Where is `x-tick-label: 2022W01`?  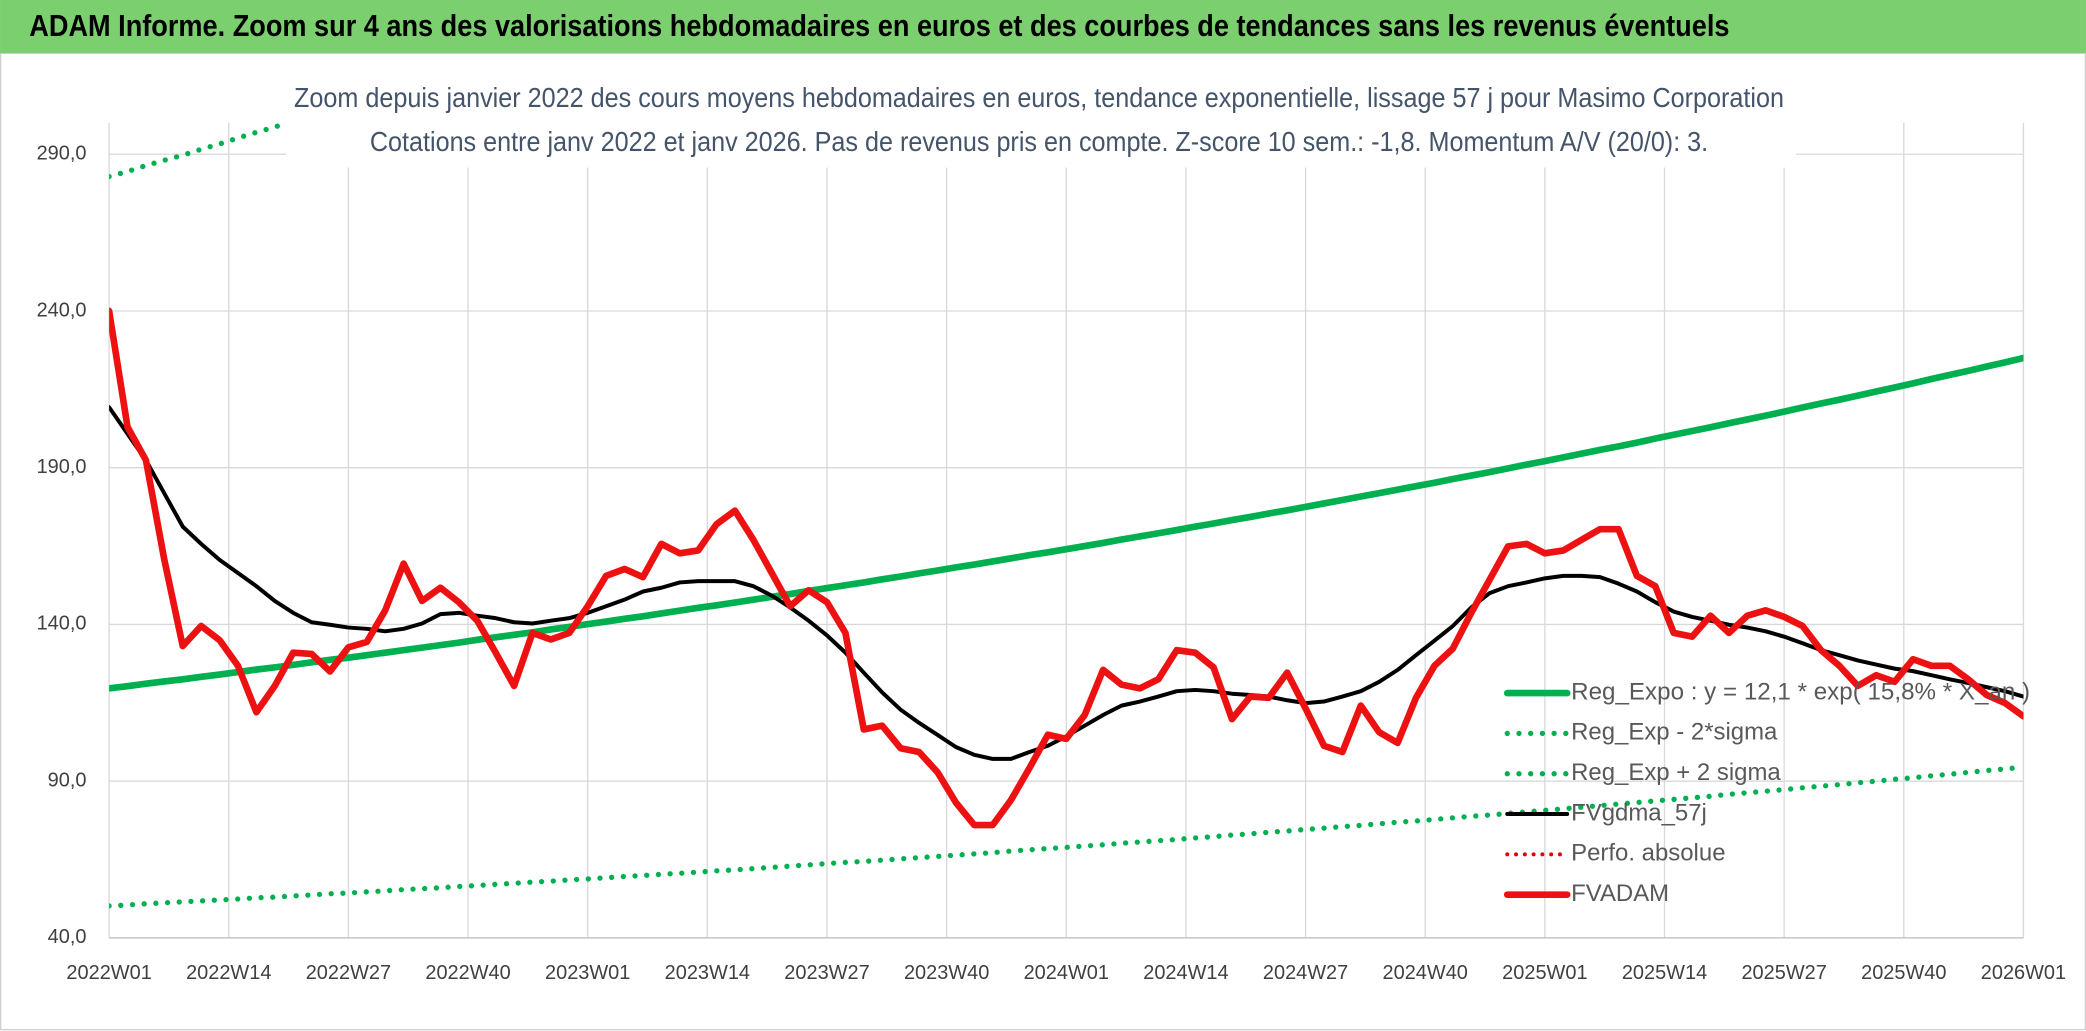
x-tick-label: 2022W01 is located at coordinates (108, 973).